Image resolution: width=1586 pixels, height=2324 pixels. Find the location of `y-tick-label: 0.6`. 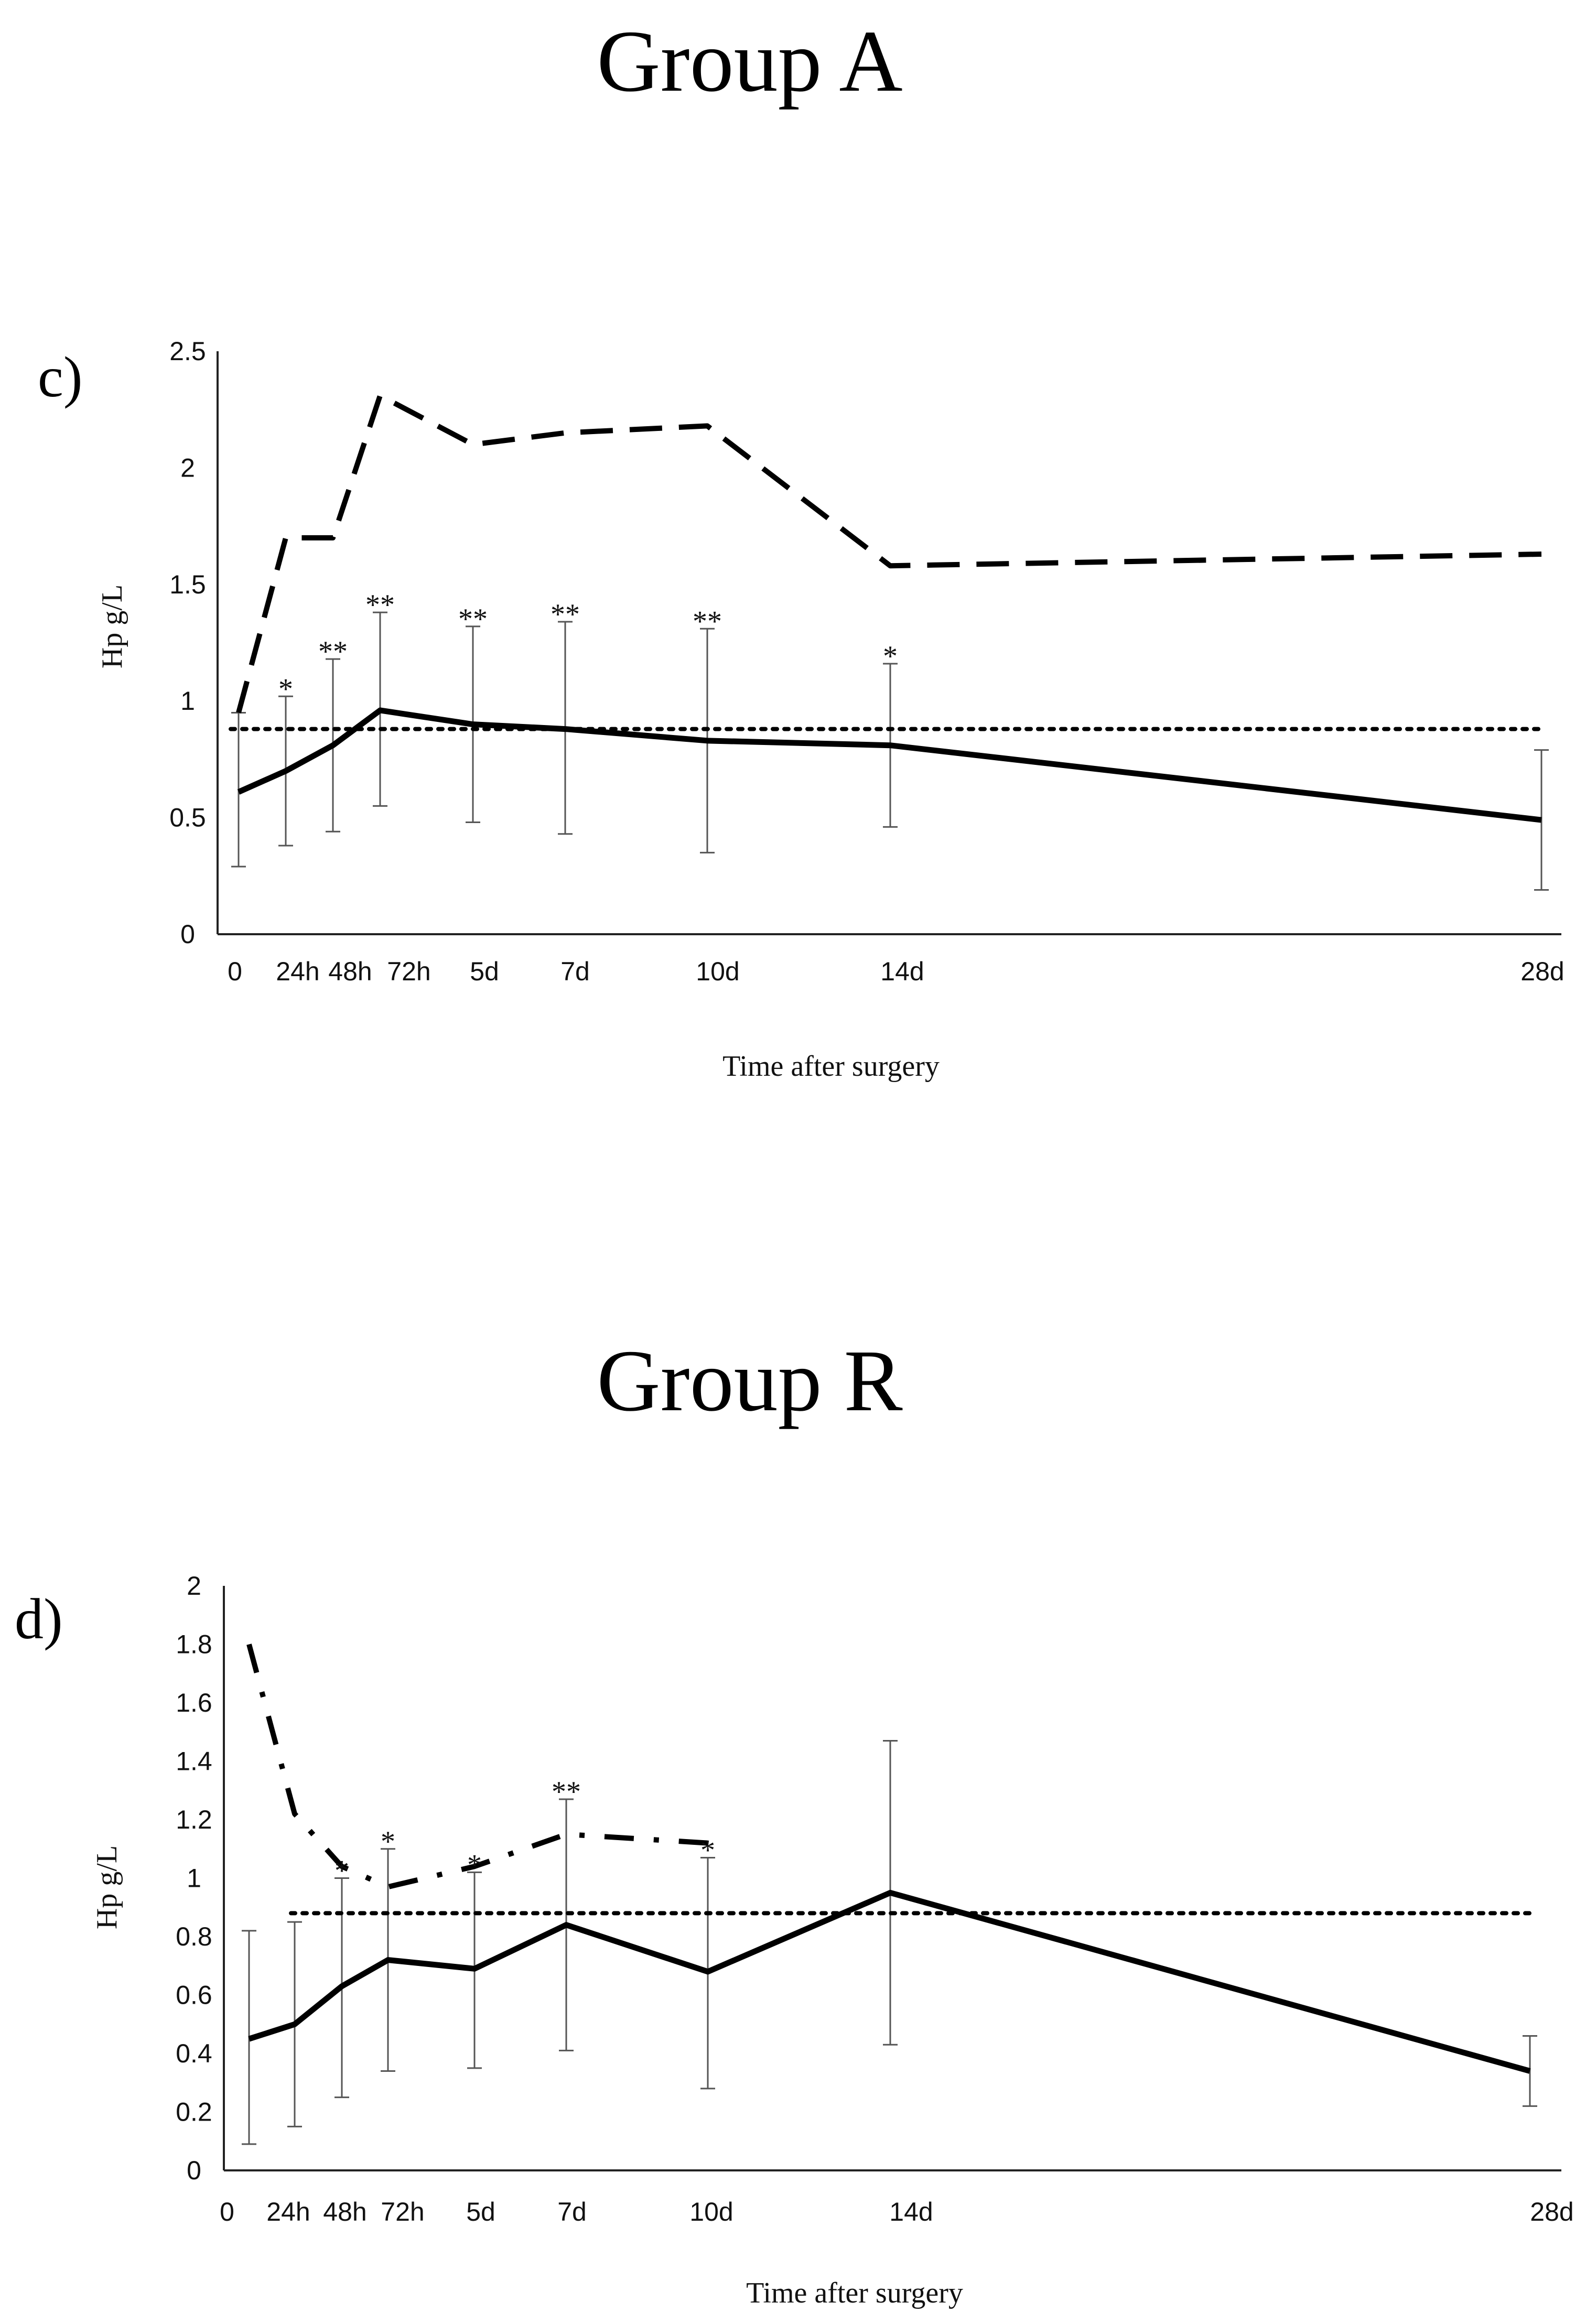

y-tick-label: 0.6 is located at coordinates (194, 1995).